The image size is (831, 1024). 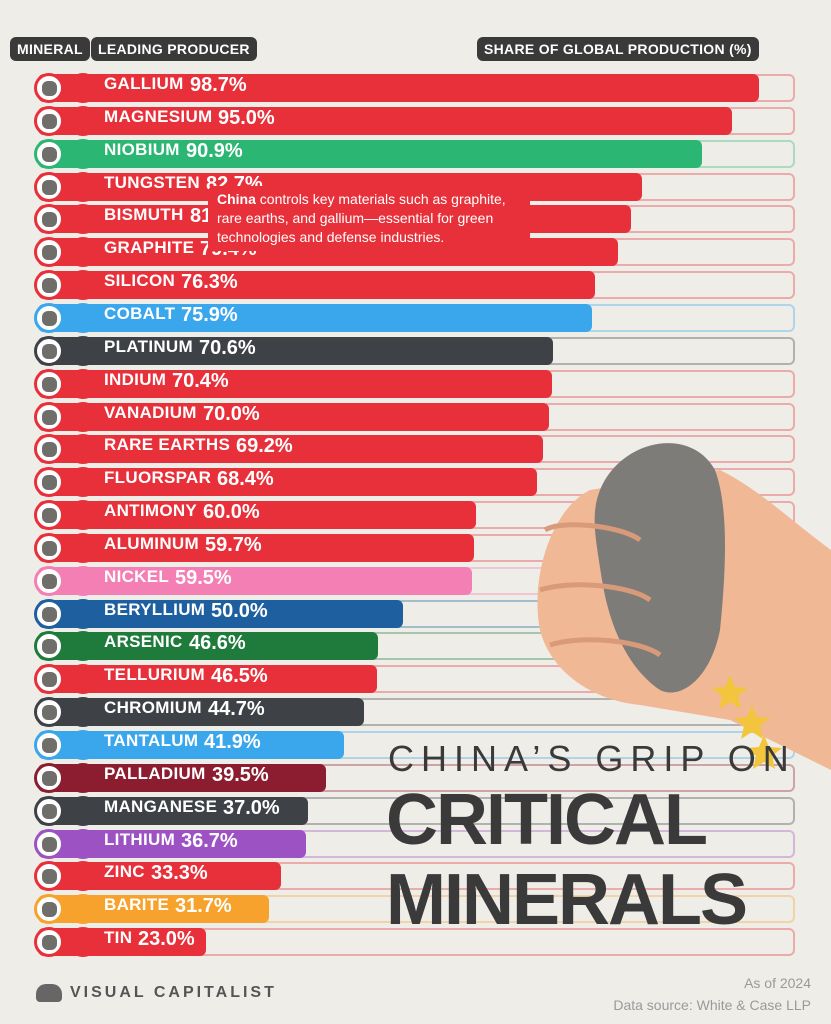 What do you see at coordinates (161, 806) in the screenshot?
I see `mineral-label: MANGANESE` at bounding box center [161, 806].